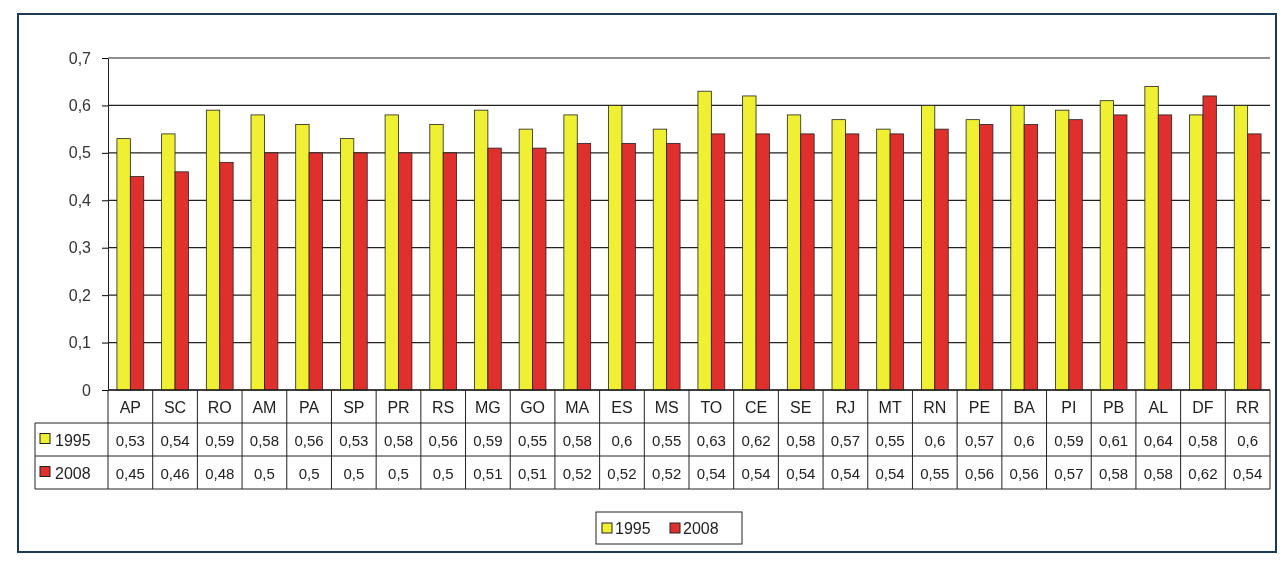 The image size is (1281, 561). Describe the element at coordinates (130, 473) in the screenshot. I see `data-label: 0,45` at that location.